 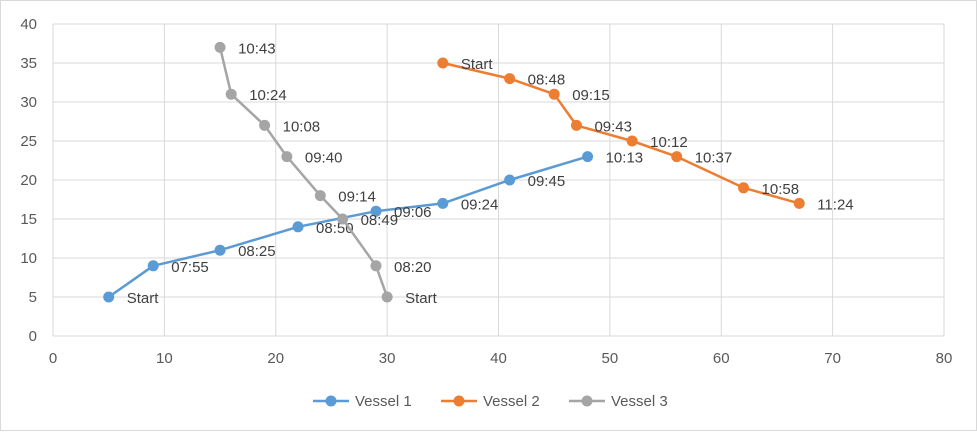 What do you see at coordinates (28, 141) in the screenshot?
I see `y-tick-label: 25` at bounding box center [28, 141].